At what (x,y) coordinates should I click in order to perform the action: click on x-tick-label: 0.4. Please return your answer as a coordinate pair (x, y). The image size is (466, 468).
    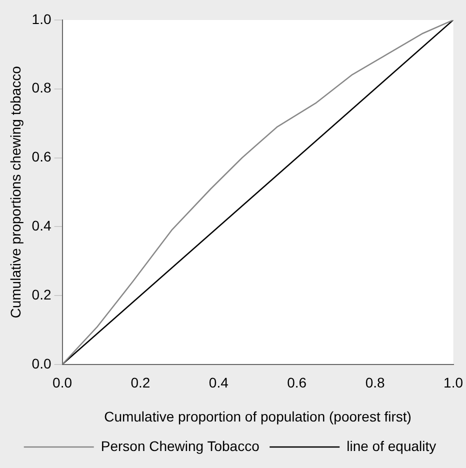
    Looking at the image, I should click on (218, 382).